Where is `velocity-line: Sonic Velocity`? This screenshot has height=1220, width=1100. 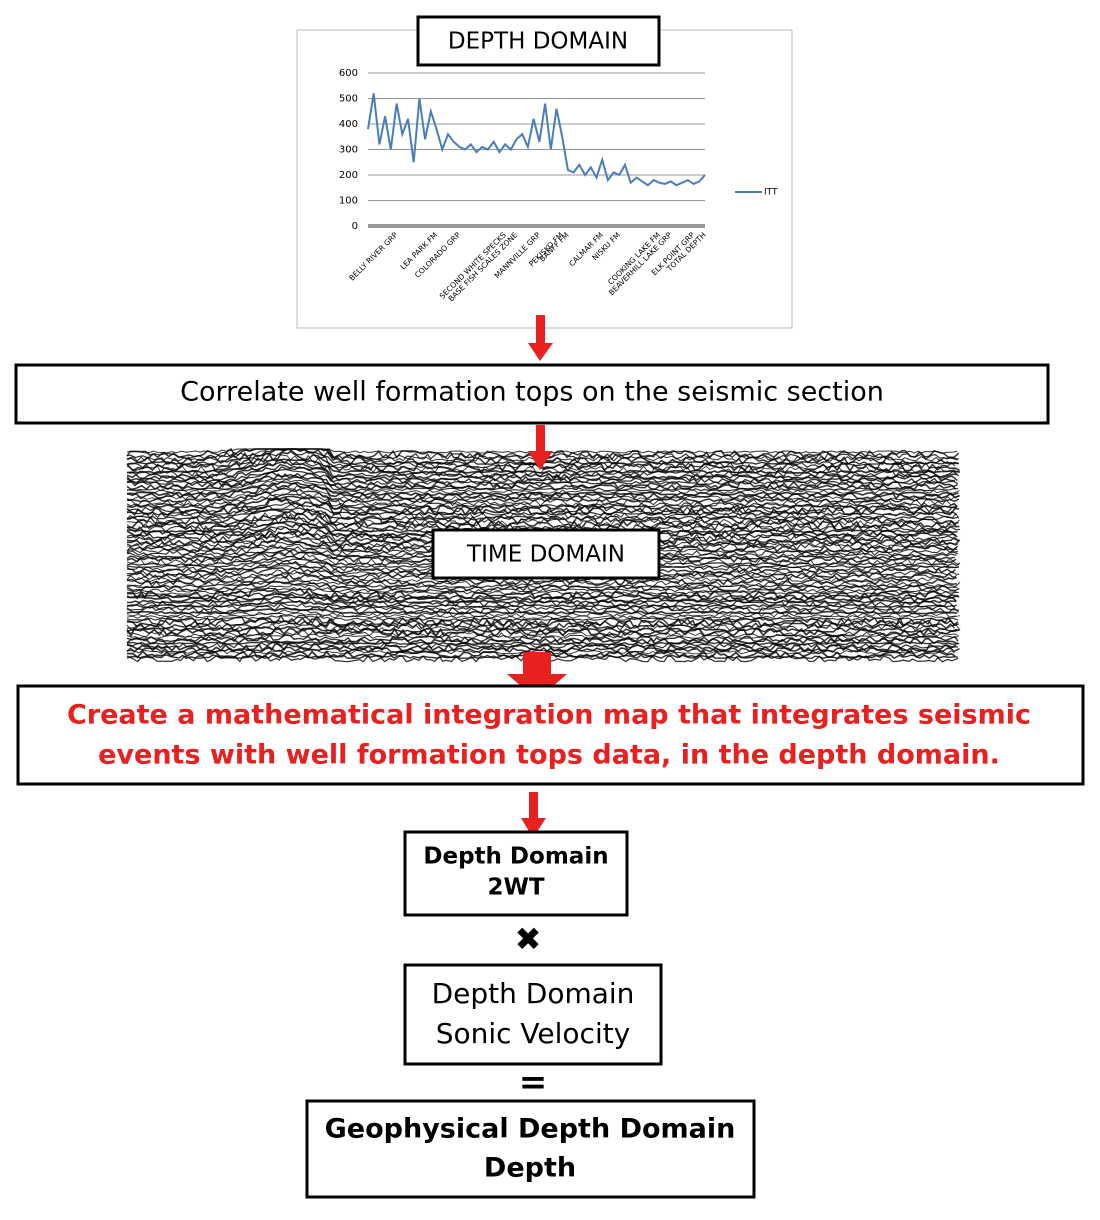
velocity-line: Sonic Velocity is located at coordinates (533, 1033).